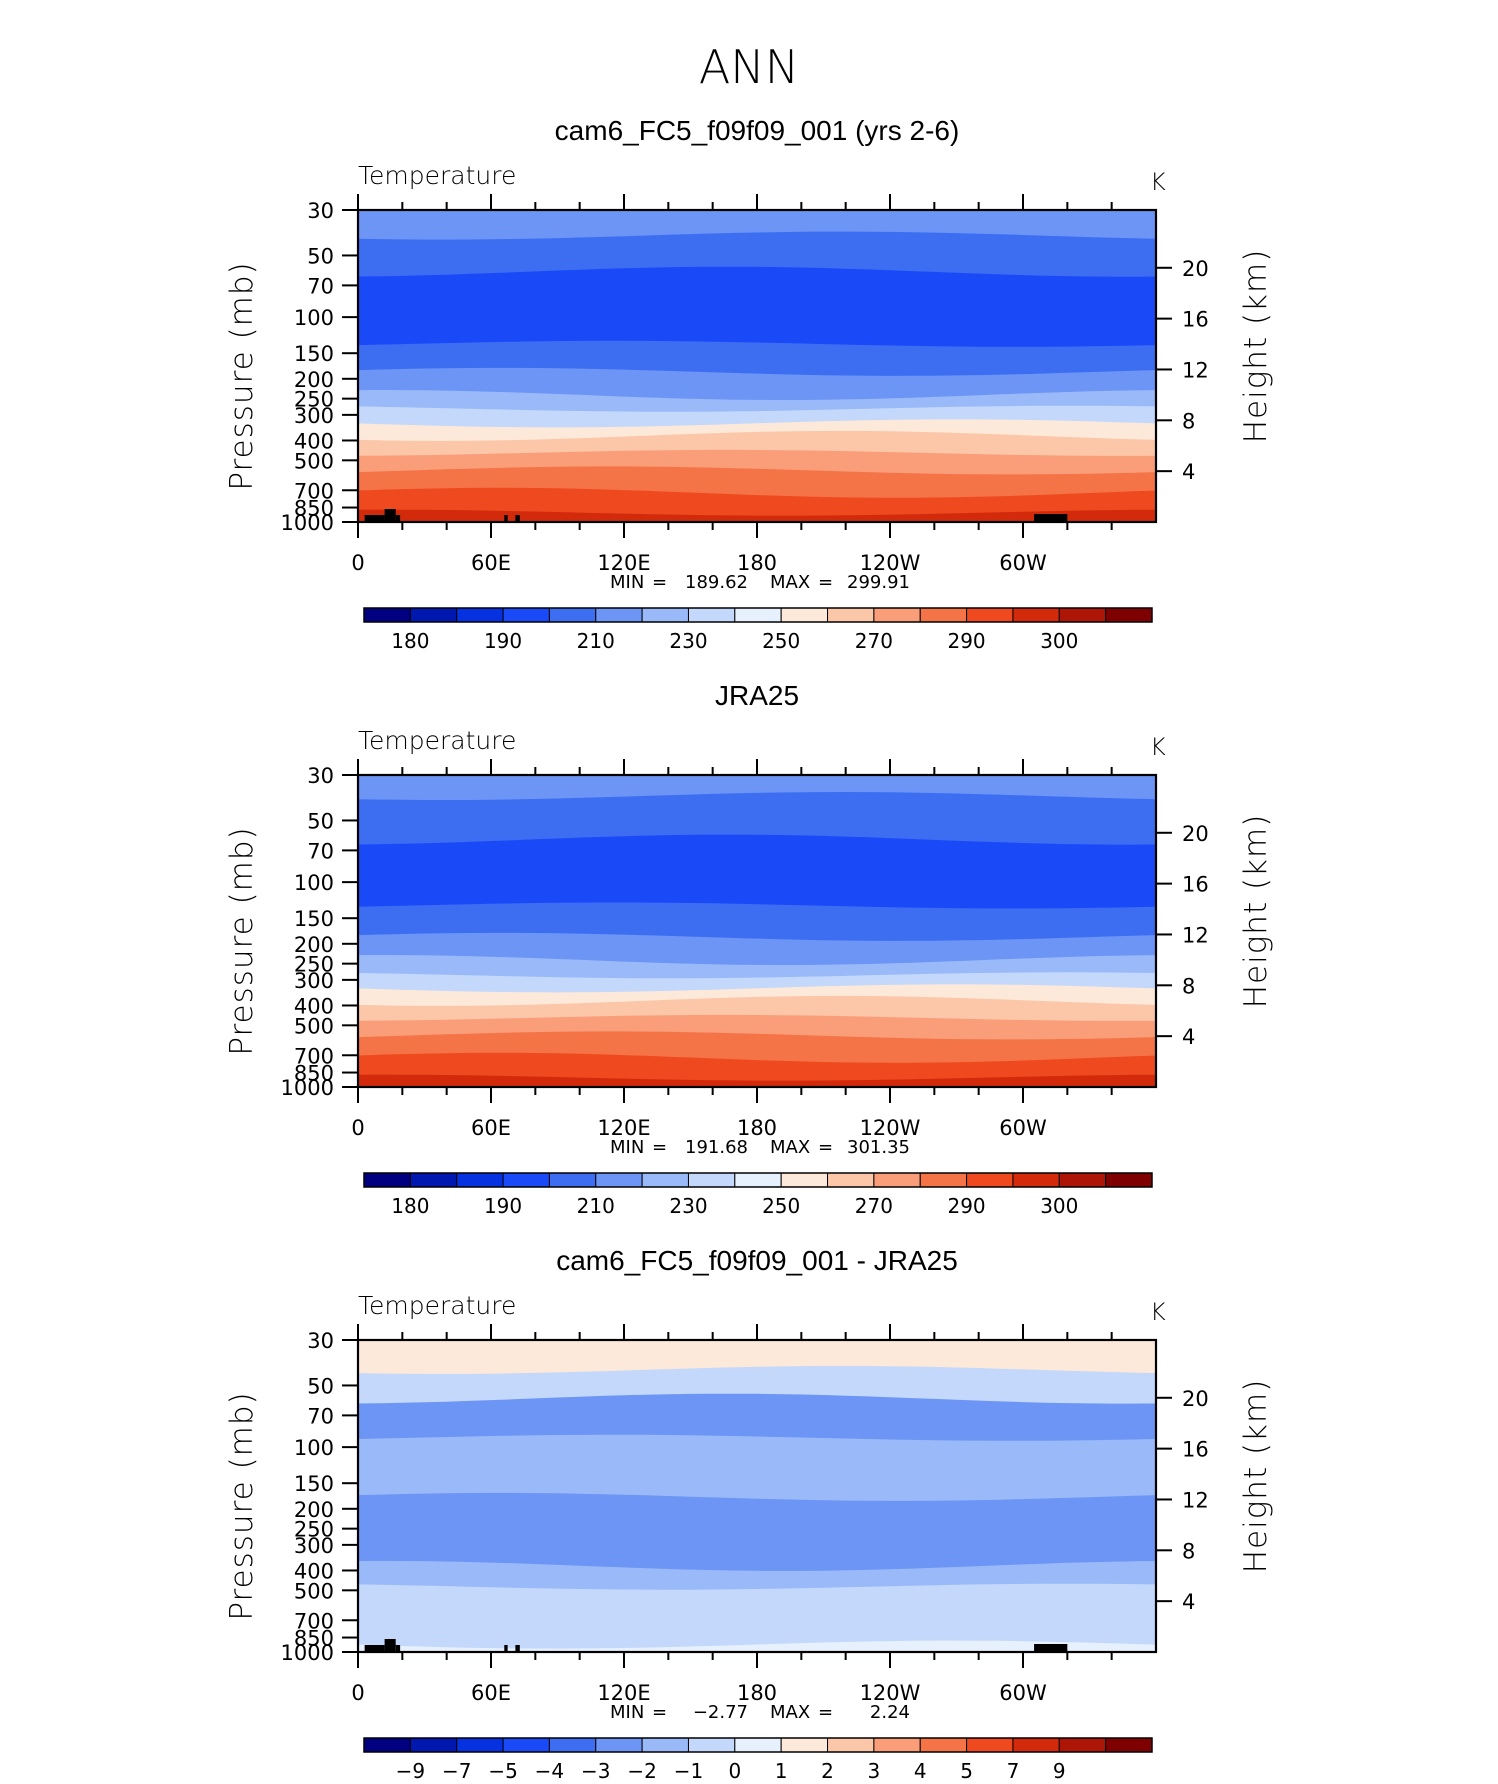  Describe the element at coordinates (357, 563) in the screenshot. I see `x-tick-label: 0` at that location.